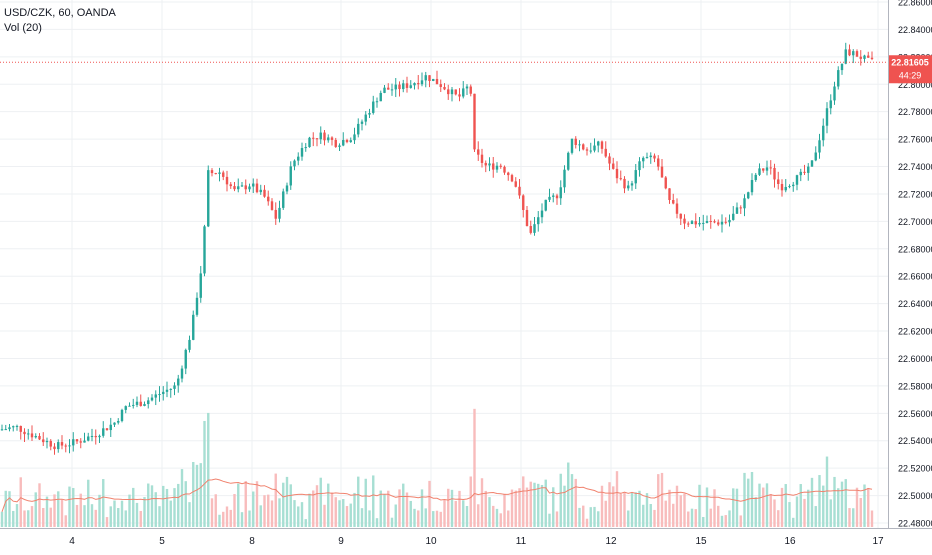  Describe the element at coordinates (915, 441) in the screenshot. I see `price-tick-label: 22.54000` at that location.